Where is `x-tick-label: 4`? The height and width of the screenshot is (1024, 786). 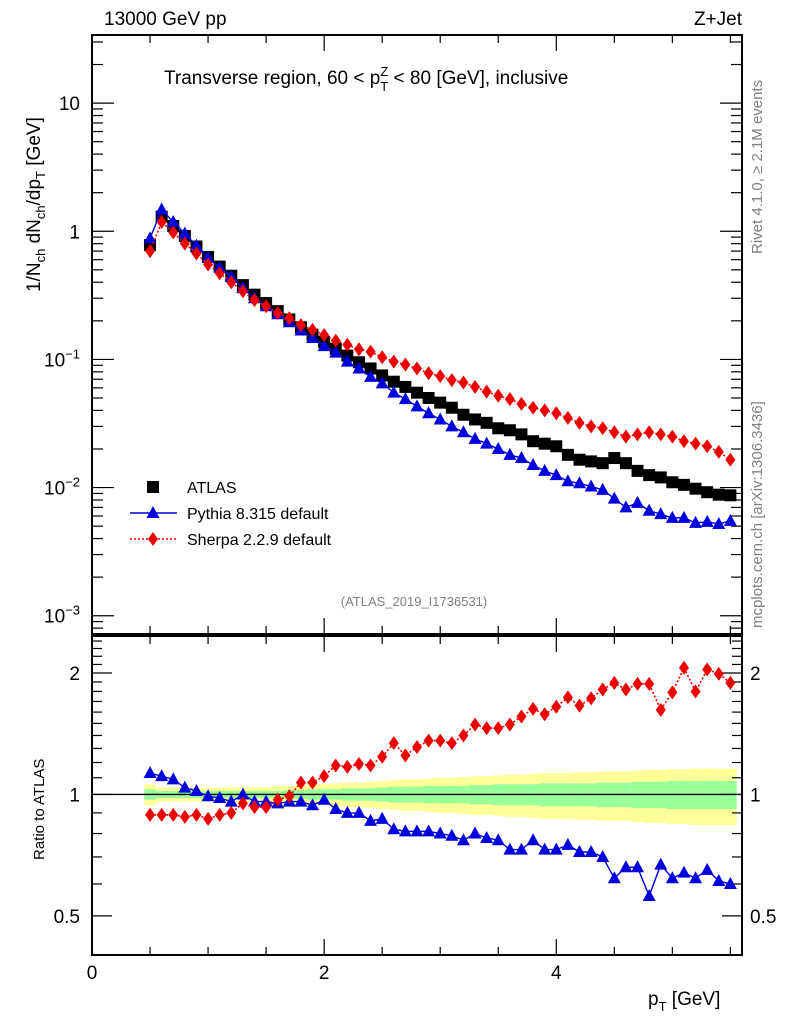
x-tick-label: 4 is located at coordinates (556, 973).